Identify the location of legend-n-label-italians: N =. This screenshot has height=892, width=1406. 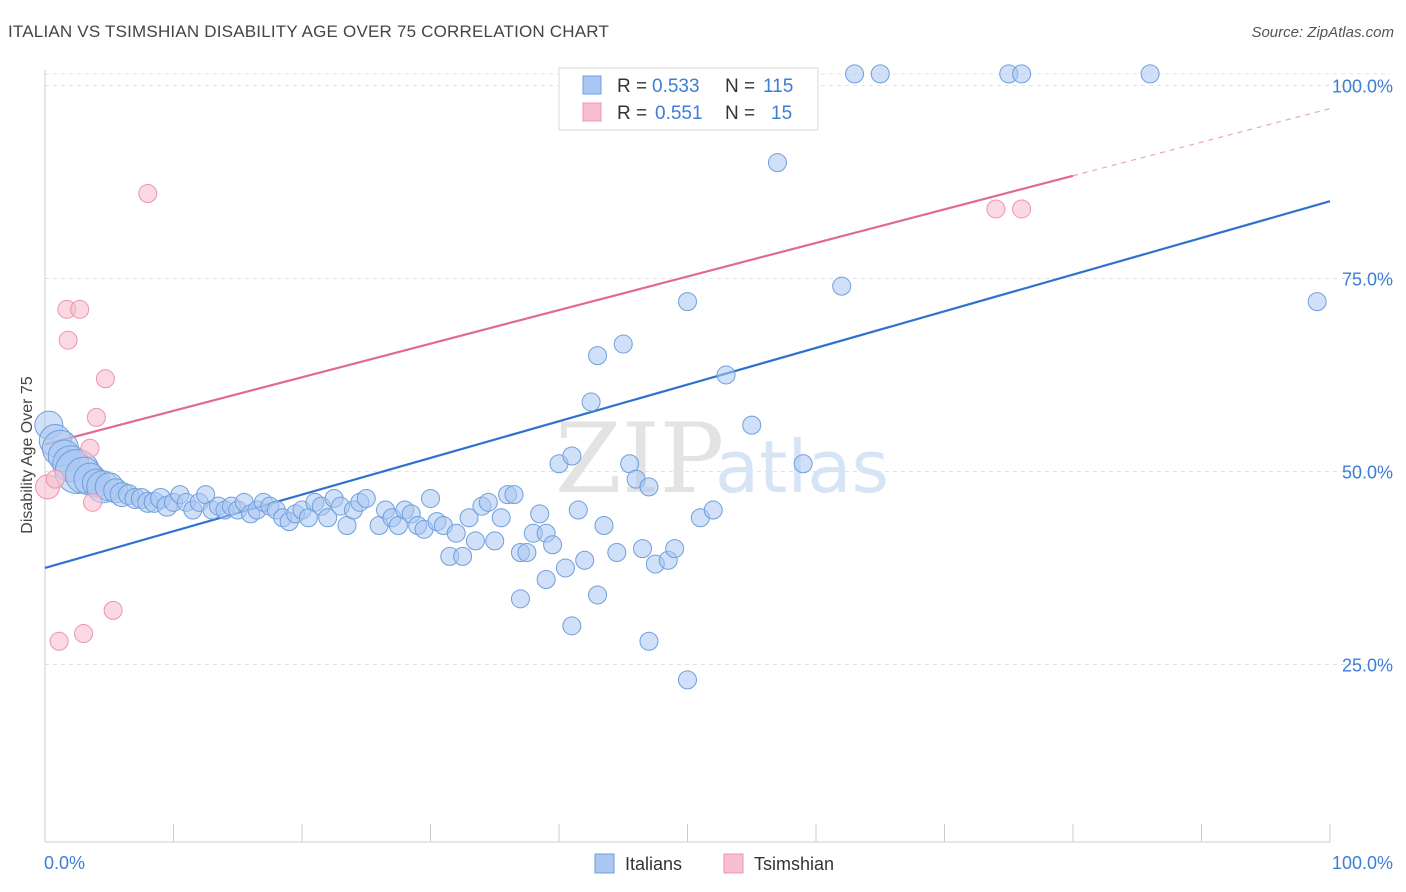
(740, 86).